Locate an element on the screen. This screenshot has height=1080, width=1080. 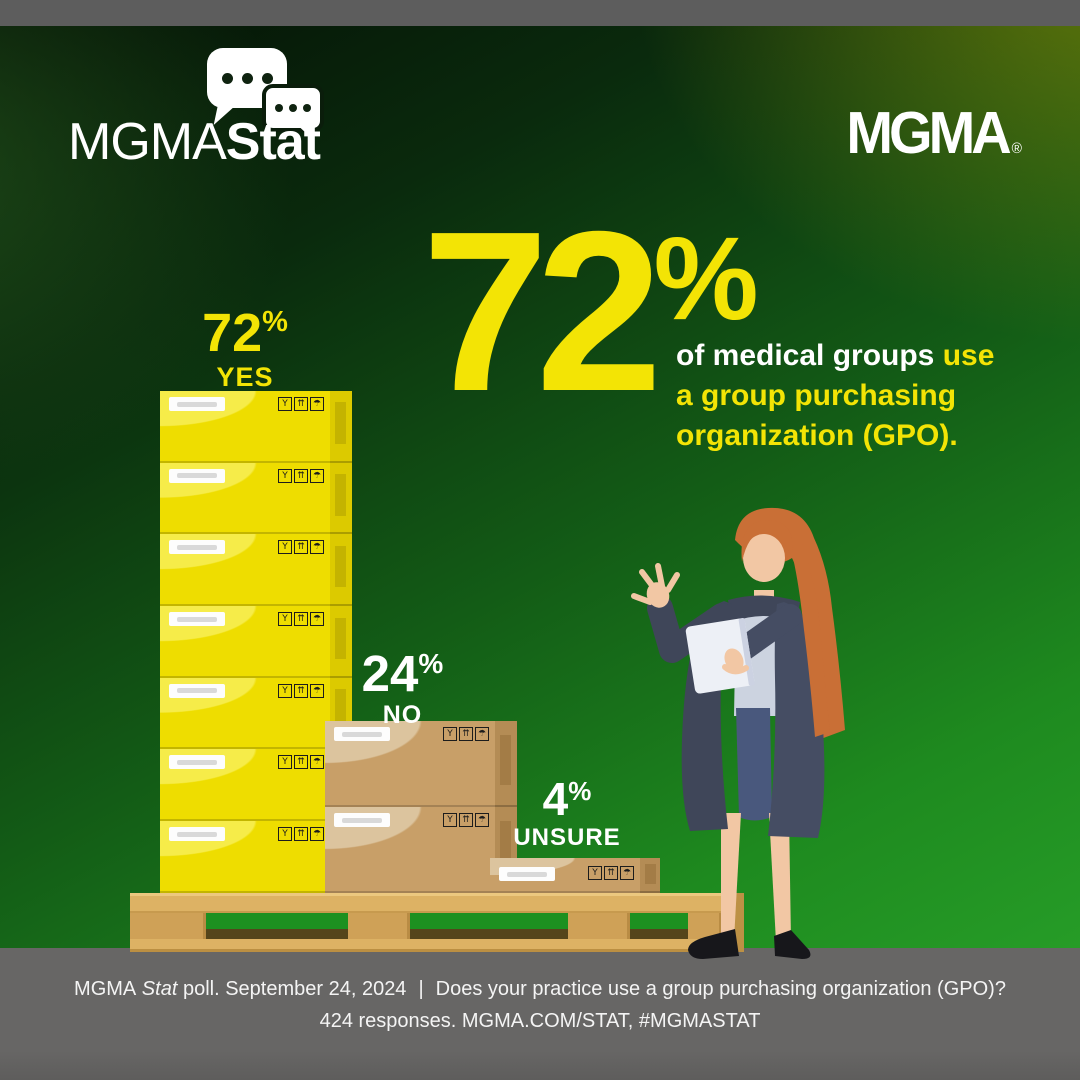
bar-unsure-box-stack: Y ⇈ ☂ is located at coordinates (575, 875).